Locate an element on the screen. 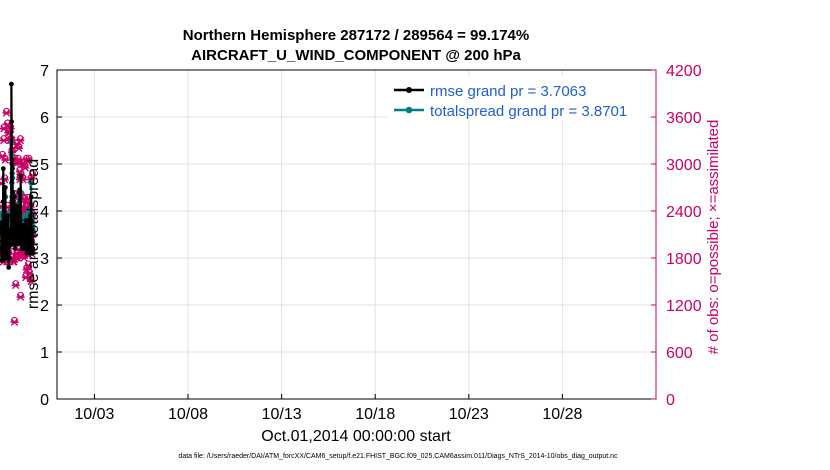 This screenshot has height=470, width=830. y-axis-ticks: 0 1 2 3 4 5 6 7 is located at coordinates (51, 236).